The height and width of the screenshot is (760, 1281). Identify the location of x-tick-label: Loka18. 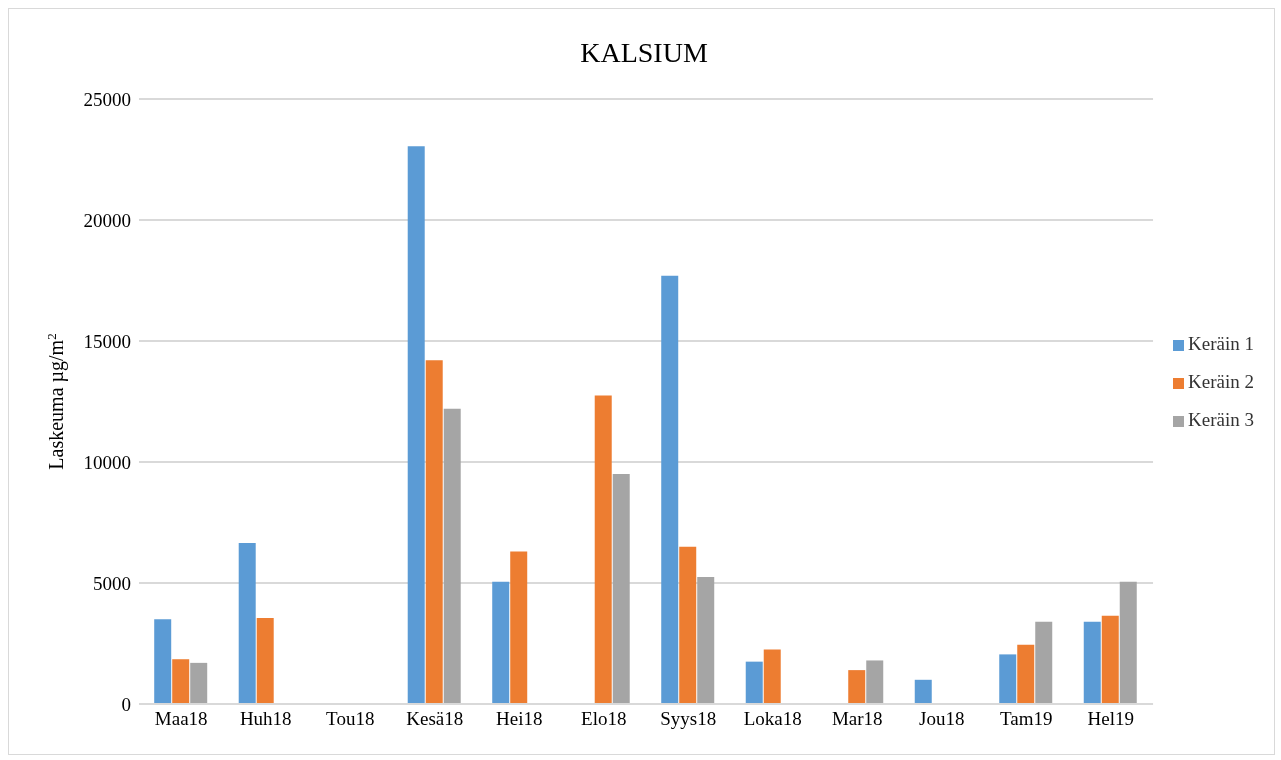
(772, 719).